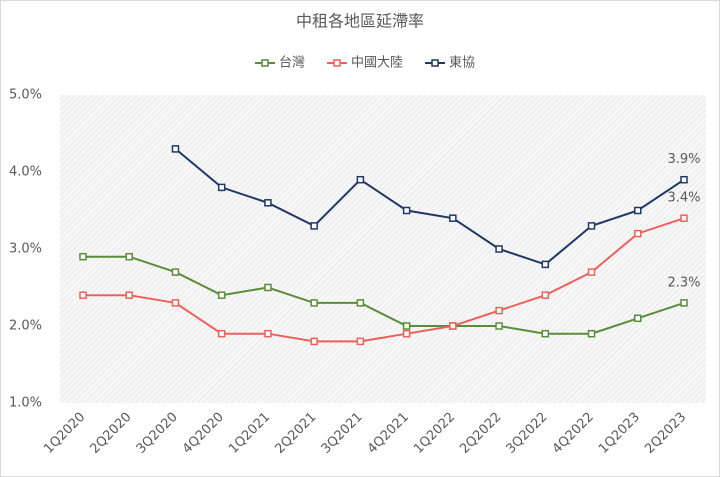  What do you see at coordinates (25, 172) in the screenshot?
I see `y-tick-label: 4.0%` at bounding box center [25, 172].